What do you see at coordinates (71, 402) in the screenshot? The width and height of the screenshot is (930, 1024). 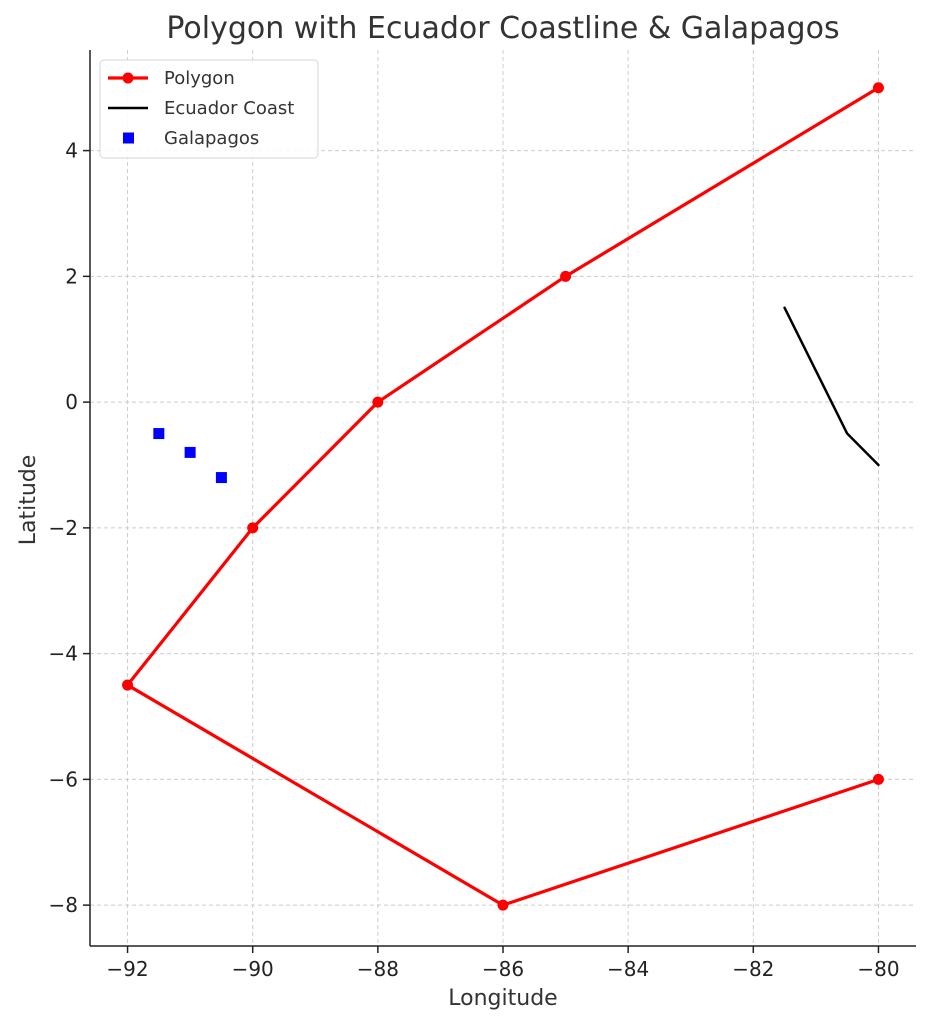 I see `y-tick-label: 0` at bounding box center [71, 402].